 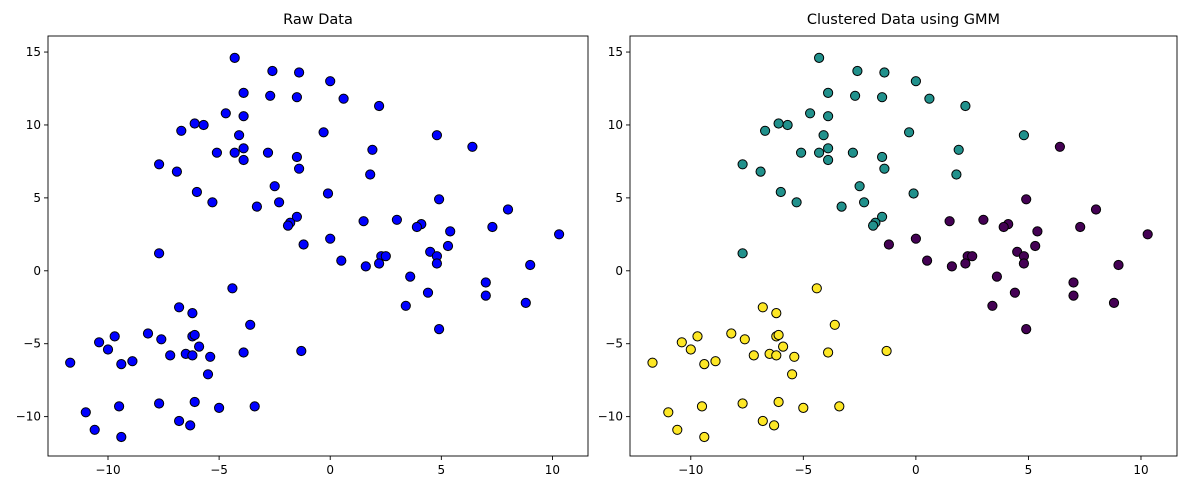 What do you see at coordinates (903, 20) in the screenshot?
I see `chart-title: Clustered Data using GMM` at bounding box center [903, 20].